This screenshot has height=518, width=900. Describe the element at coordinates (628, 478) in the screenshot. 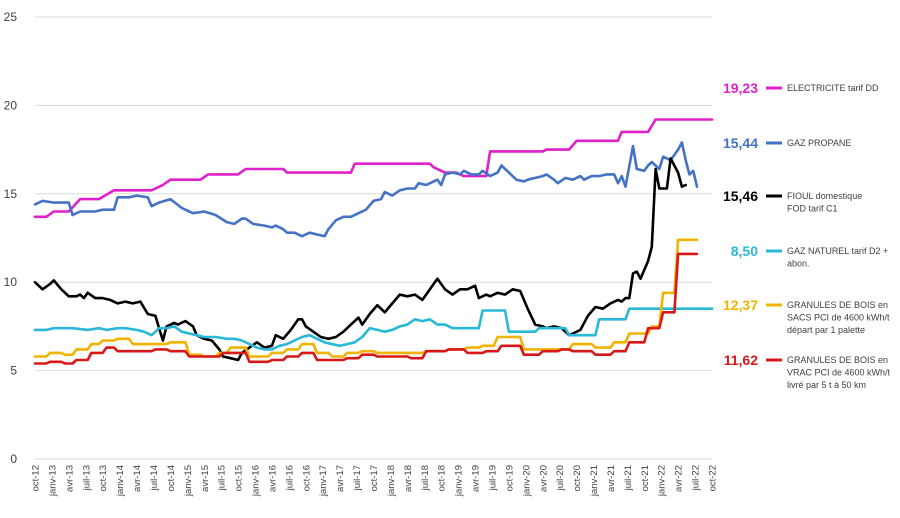

I see `x-tick-label: juil-21` at that location.